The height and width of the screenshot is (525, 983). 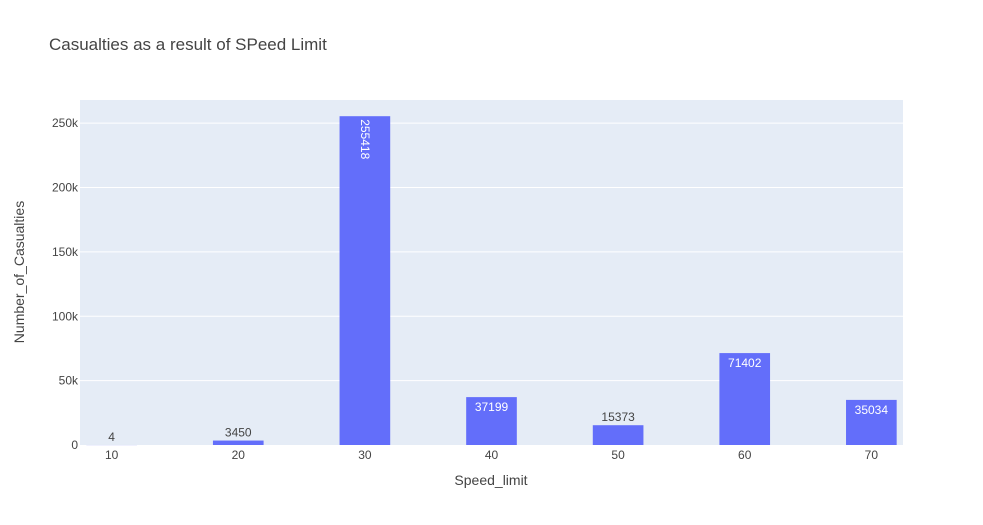 I want to click on x-tick-label: 70, so click(x=872, y=455).